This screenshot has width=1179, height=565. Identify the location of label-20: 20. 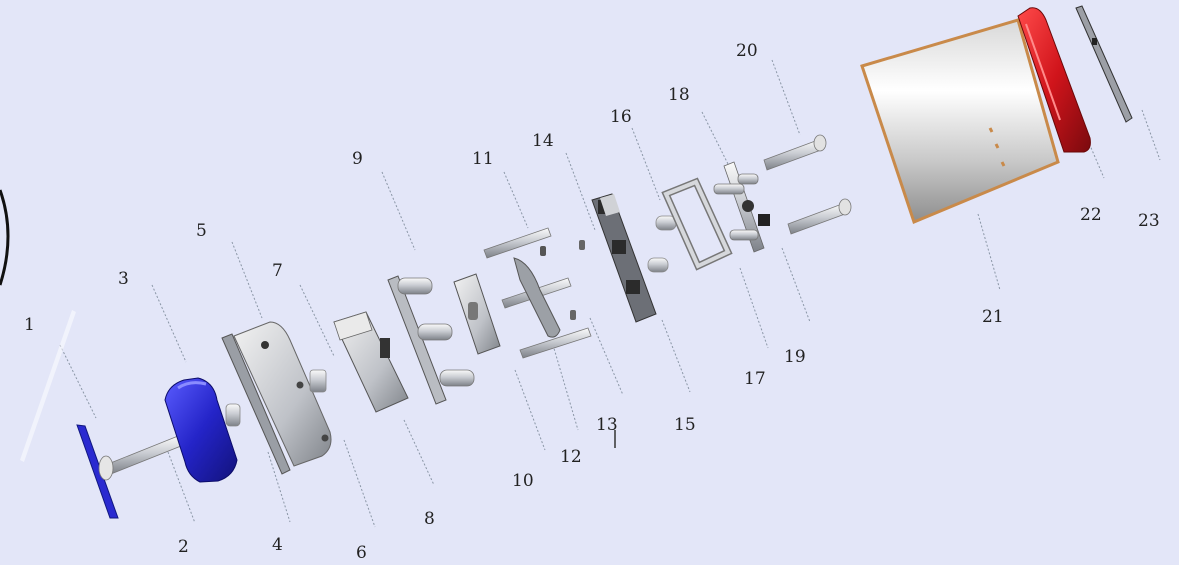
(747, 51).